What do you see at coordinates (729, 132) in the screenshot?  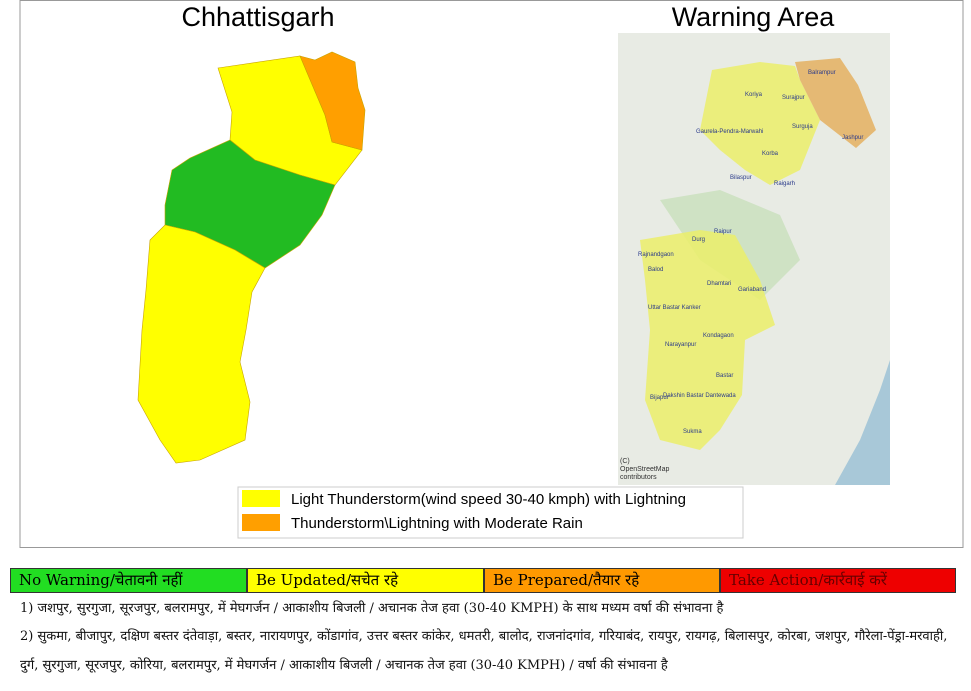 I see `place-label: Gaurela-Pendra-Marwahi` at bounding box center [729, 132].